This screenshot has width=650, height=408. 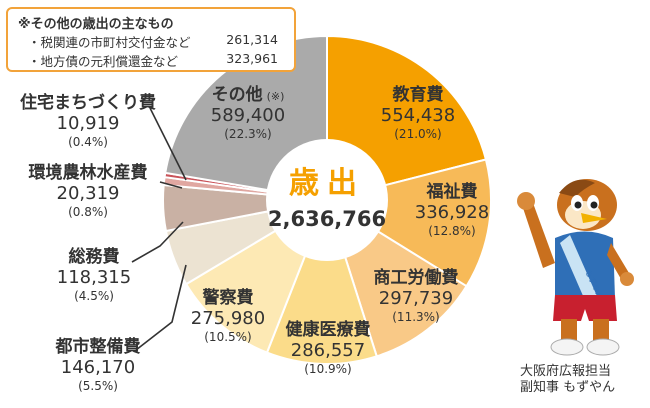 What do you see at coordinates (88, 142) in the screenshot?
I see `slice-percent-label: (0.4%)` at bounding box center [88, 142].